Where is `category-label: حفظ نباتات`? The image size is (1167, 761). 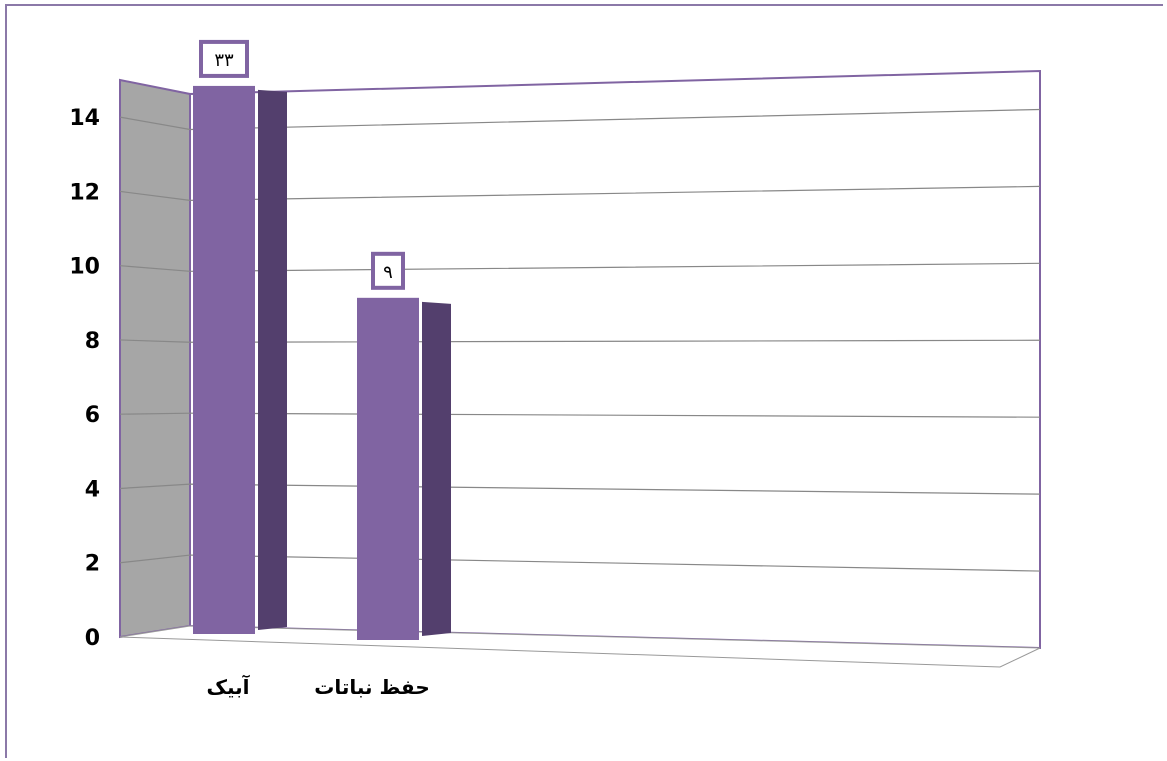
category-label: حفظ نباتات is located at coordinates (372, 687).